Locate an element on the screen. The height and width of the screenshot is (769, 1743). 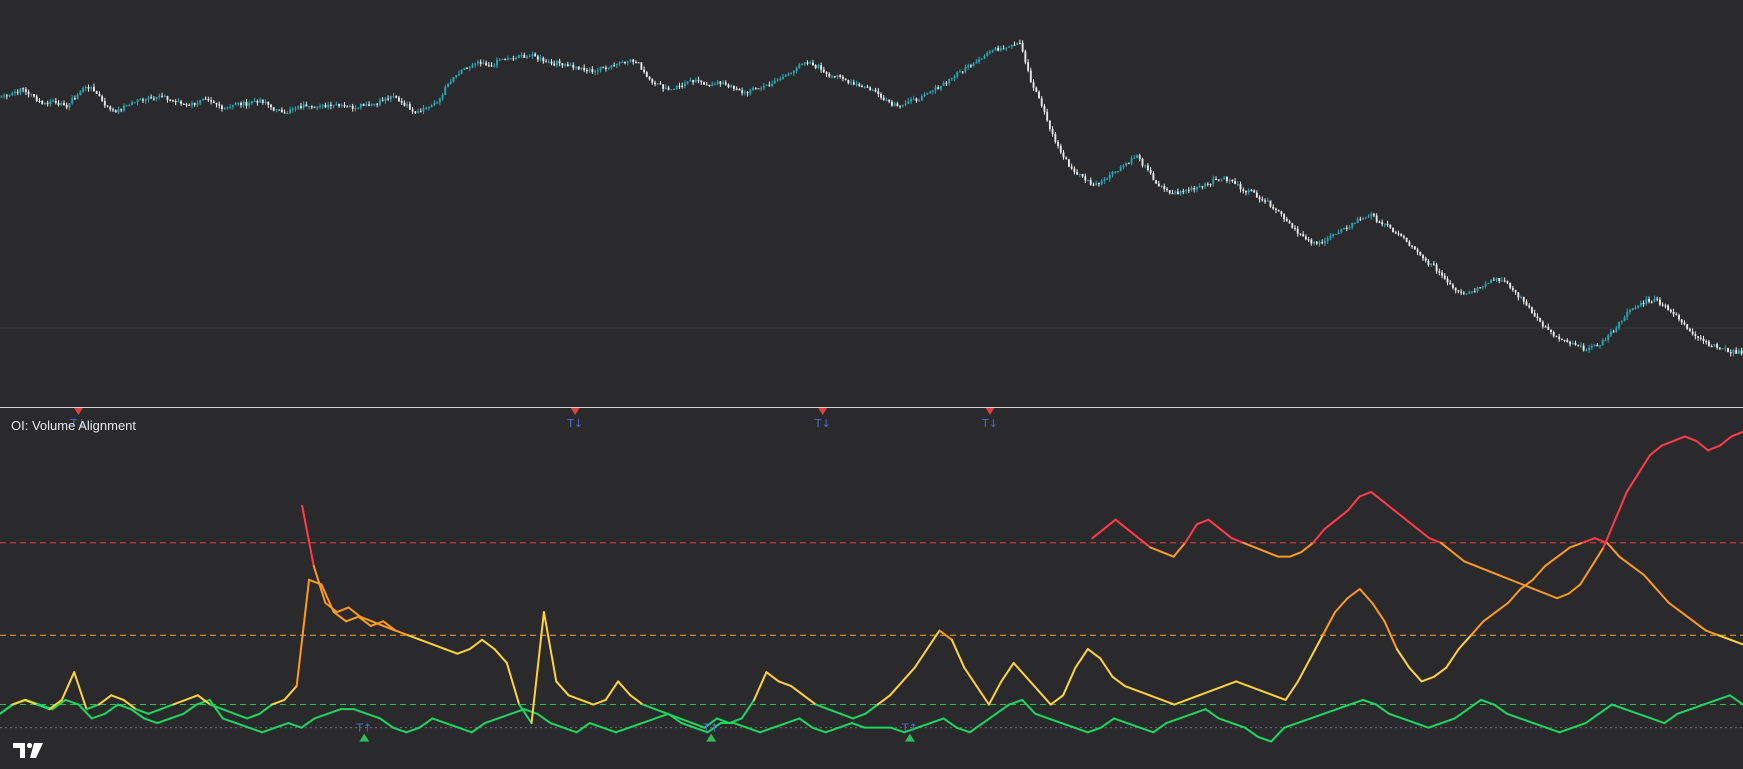
signal-marker-label: T↑ is located at coordinates (909, 728).